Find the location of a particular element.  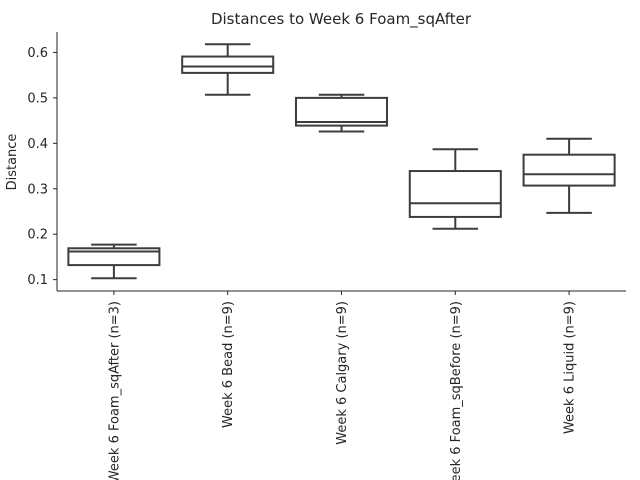

x-tick-label: Week 6 Calgary (n=9) is located at coordinates (342, 373).